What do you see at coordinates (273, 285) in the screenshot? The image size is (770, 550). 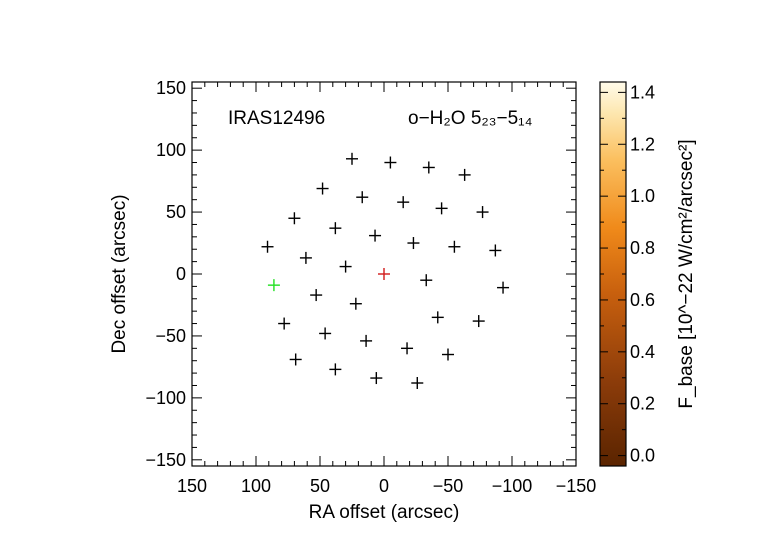 I see `highlight-spaxel-marker` at bounding box center [273, 285].